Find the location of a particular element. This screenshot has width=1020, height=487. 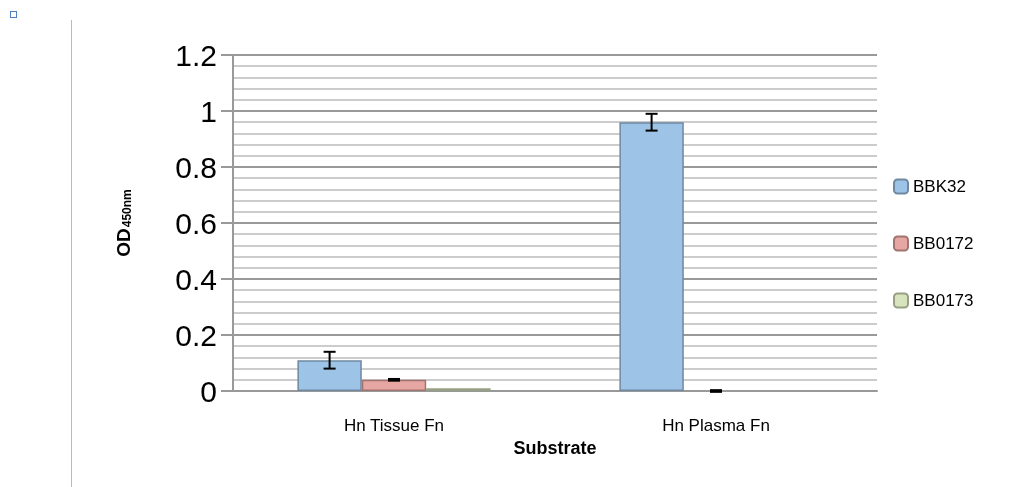

y-tick-label: 1 is located at coordinates (208, 111).